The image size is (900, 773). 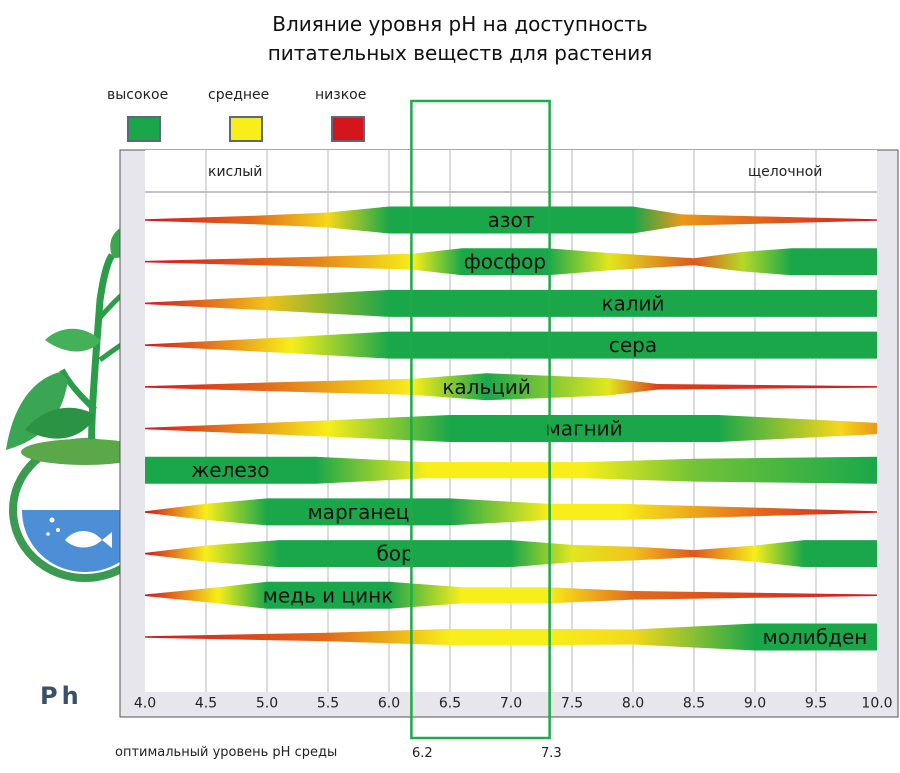 What do you see at coordinates (785, 172) in the screenshot?
I see `zone-label-alkaline: щелочной` at bounding box center [785, 172].